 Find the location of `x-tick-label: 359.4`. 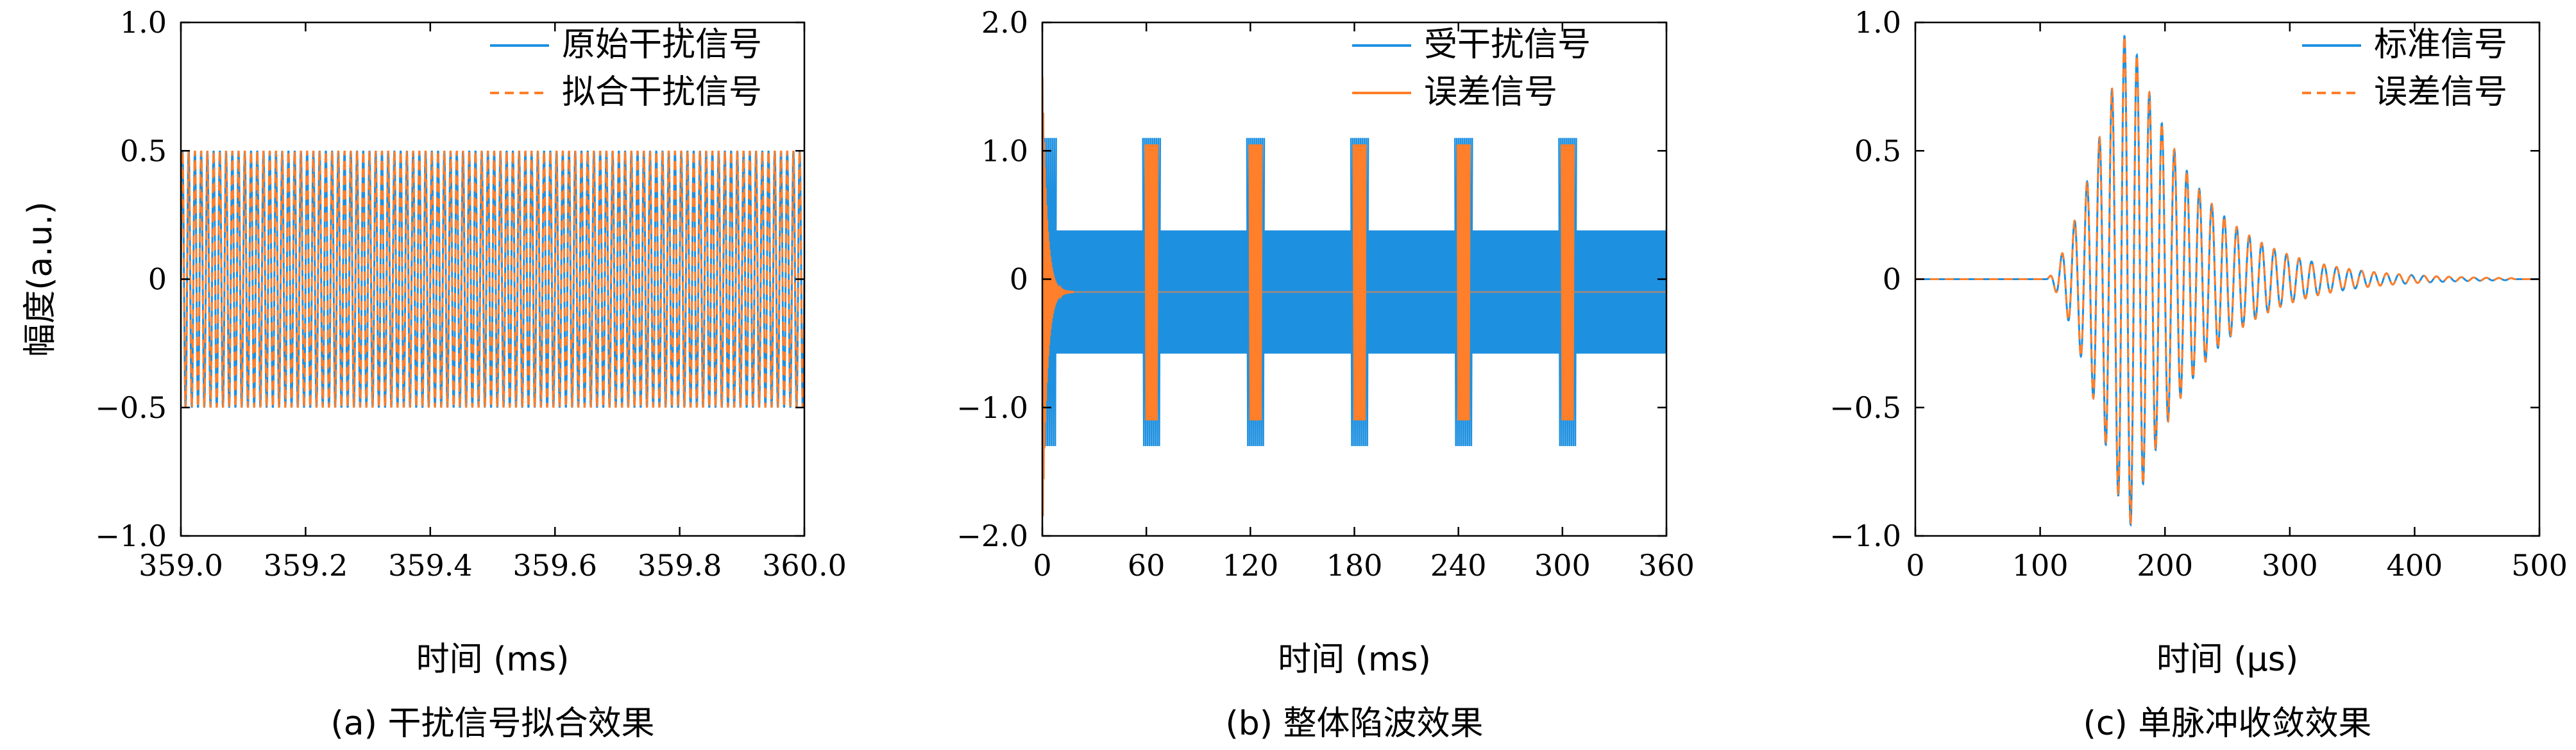

x-tick-label: 359.4 is located at coordinates (430, 566).